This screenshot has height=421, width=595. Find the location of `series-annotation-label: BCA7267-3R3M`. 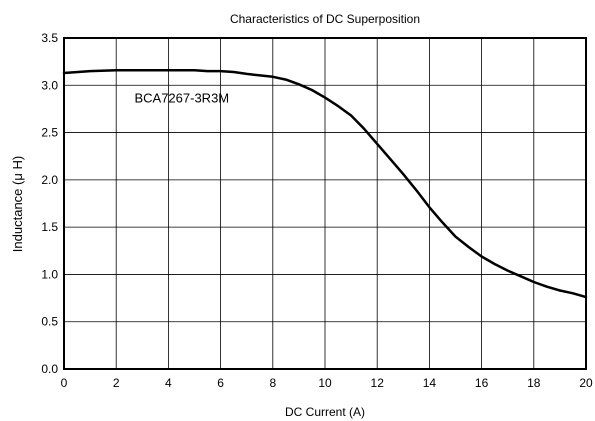

series-annotation-label: BCA7267-3R3M is located at coordinates (181, 97).